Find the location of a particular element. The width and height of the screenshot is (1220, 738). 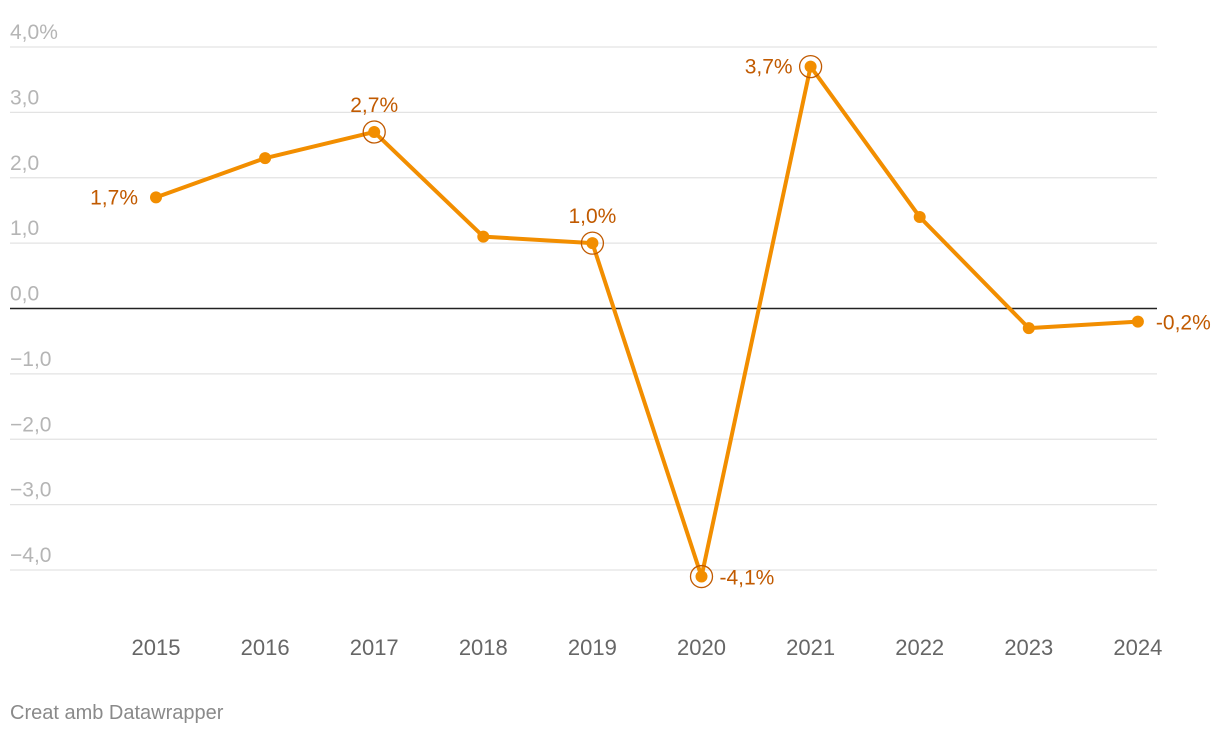

x-tick-label: 2016 is located at coordinates (265, 647).